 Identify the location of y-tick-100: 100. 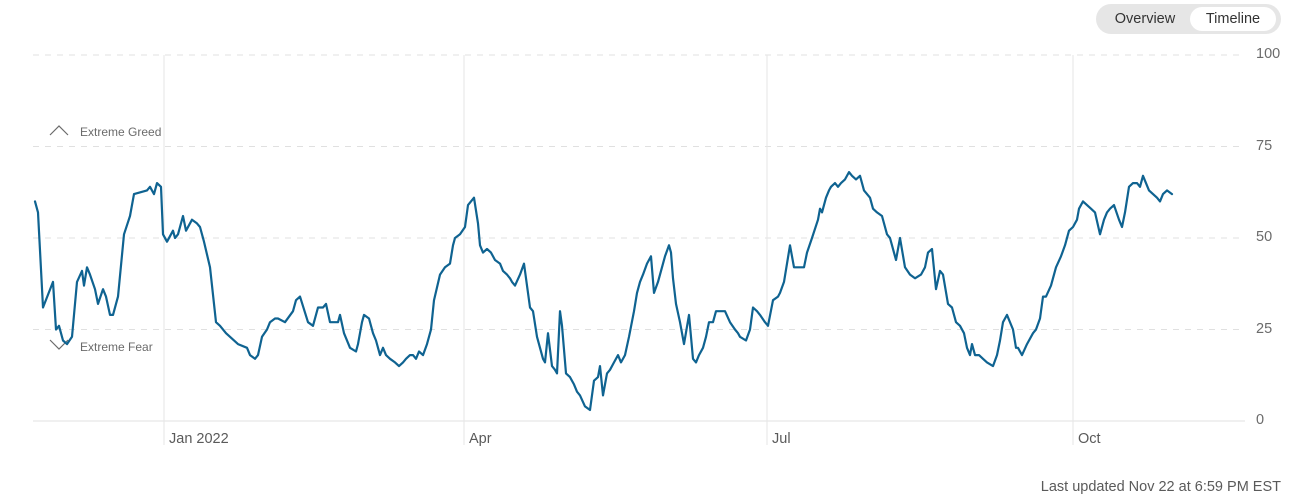
(1268, 54).